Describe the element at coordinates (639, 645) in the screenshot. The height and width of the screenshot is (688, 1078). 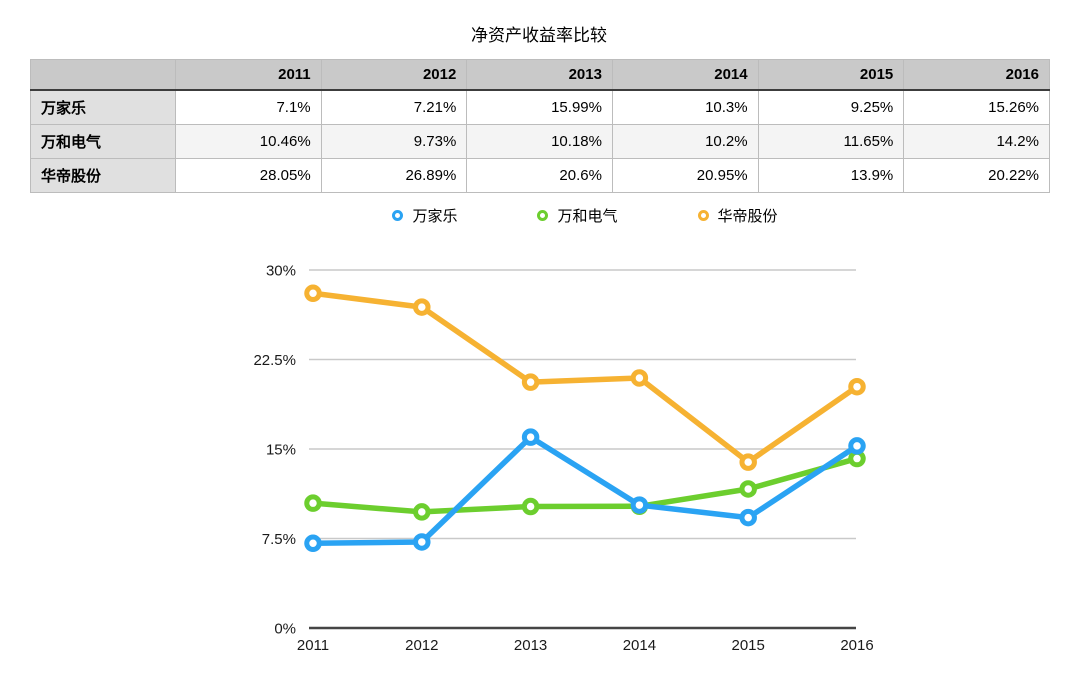
I see `x-tick-label: 2014` at that location.